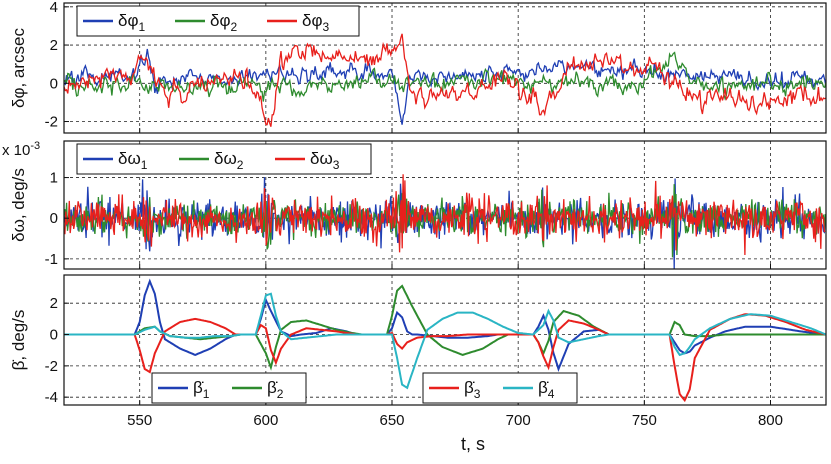 The height and width of the screenshot is (464, 831). I want to click on legend: β̇3 β̇4, so click(500, 388).